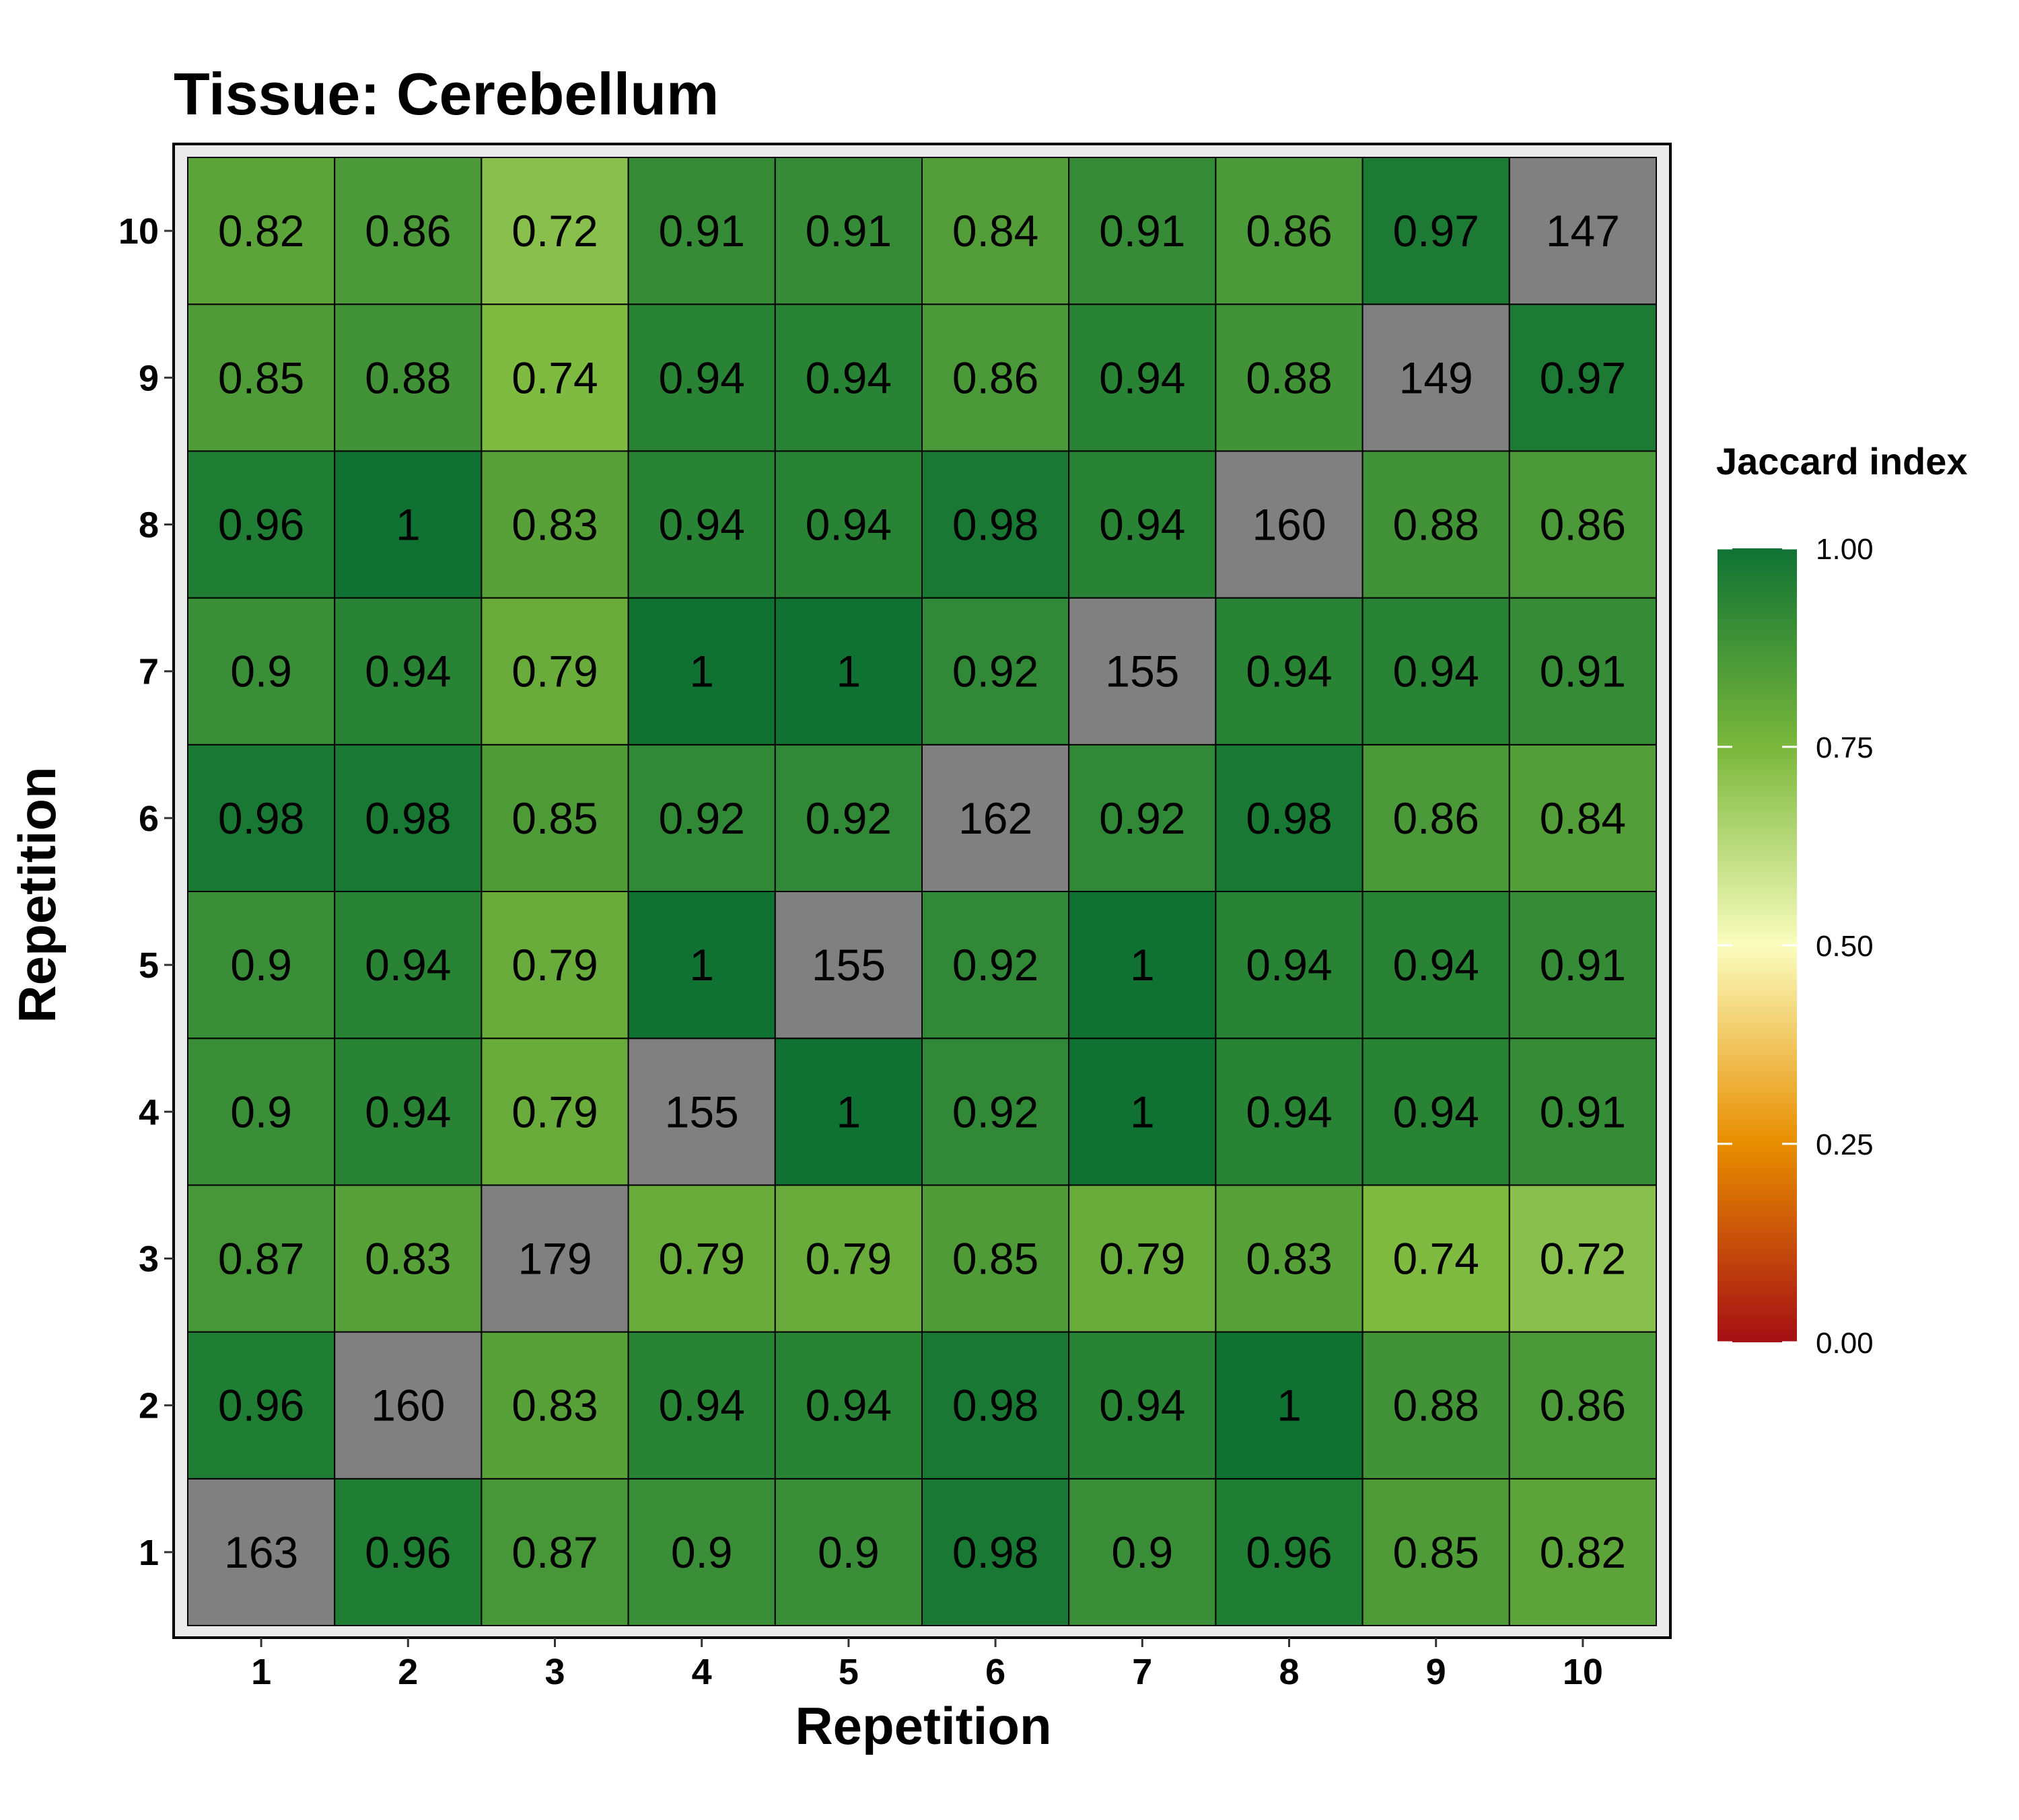 Image resolution: width=2019 pixels, height=1820 pixels. Describe the element at coordinates (555, 1259) in the screenshot. I see `cell-value-label: 179` at that location.